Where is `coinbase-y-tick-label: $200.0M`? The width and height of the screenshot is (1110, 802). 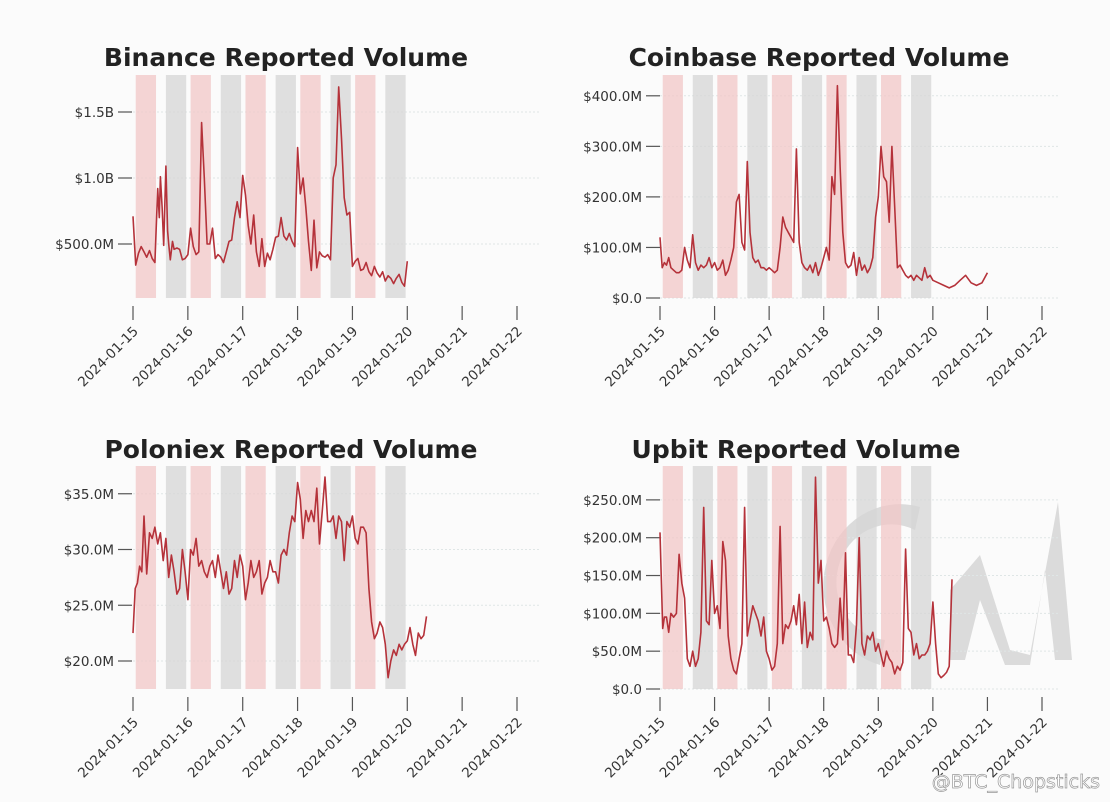 coinbase-y-tick-label: $200.0M is located at coordinates (612, 198).